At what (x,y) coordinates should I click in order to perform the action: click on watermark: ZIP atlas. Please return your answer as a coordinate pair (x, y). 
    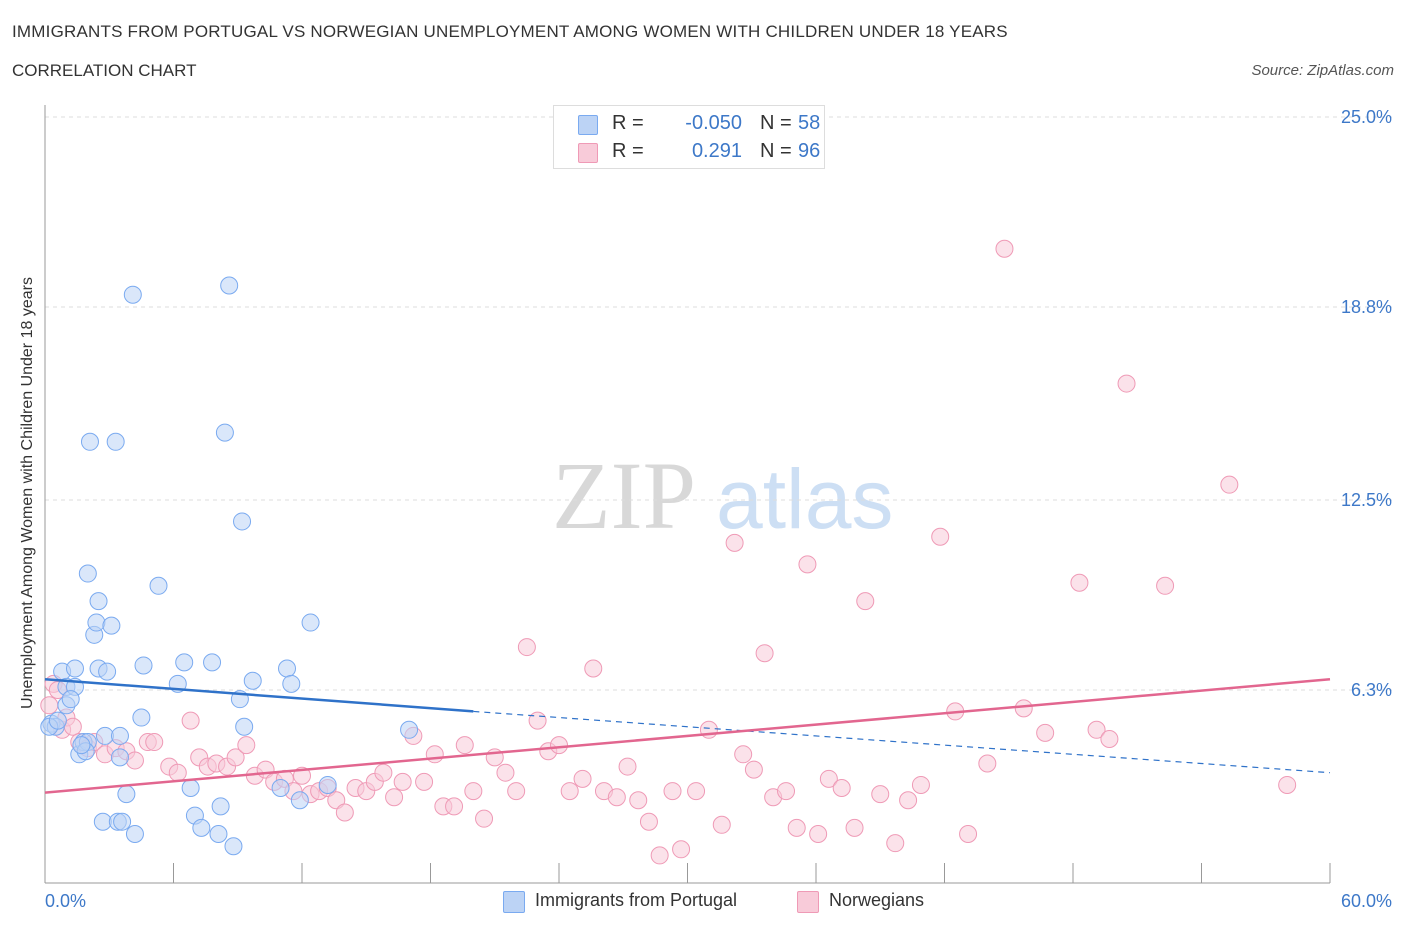
    Looking at the image, I should click on (722, 495).